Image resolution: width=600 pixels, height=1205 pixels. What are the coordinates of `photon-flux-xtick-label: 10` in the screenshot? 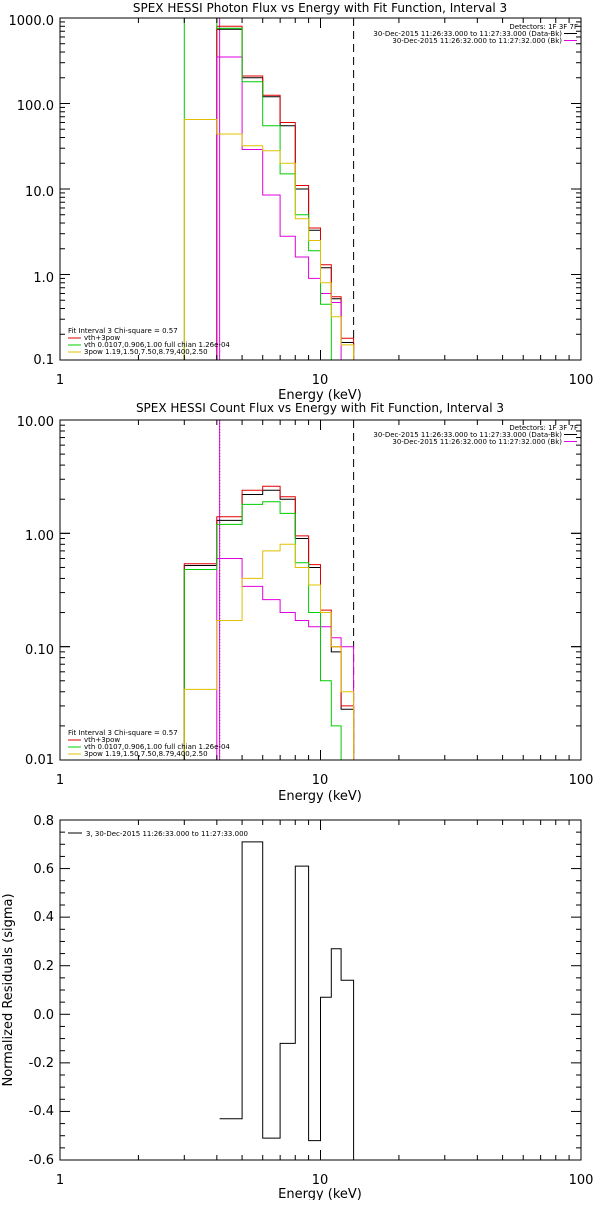 It's located at (320, 380).